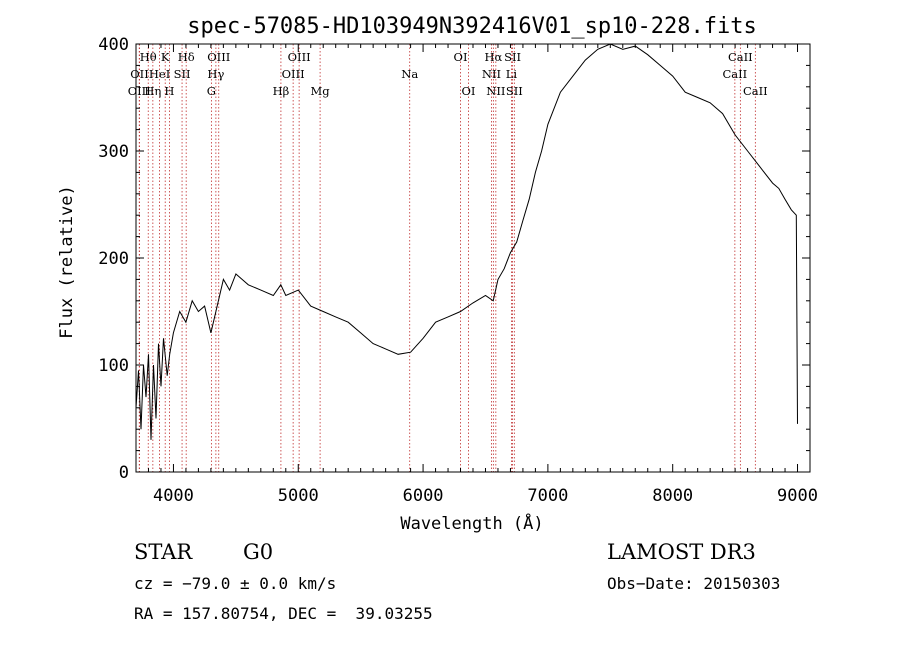 This screenshot has width=900, height=649. I want to click on spectral-line-label: K, so click(165, 57).